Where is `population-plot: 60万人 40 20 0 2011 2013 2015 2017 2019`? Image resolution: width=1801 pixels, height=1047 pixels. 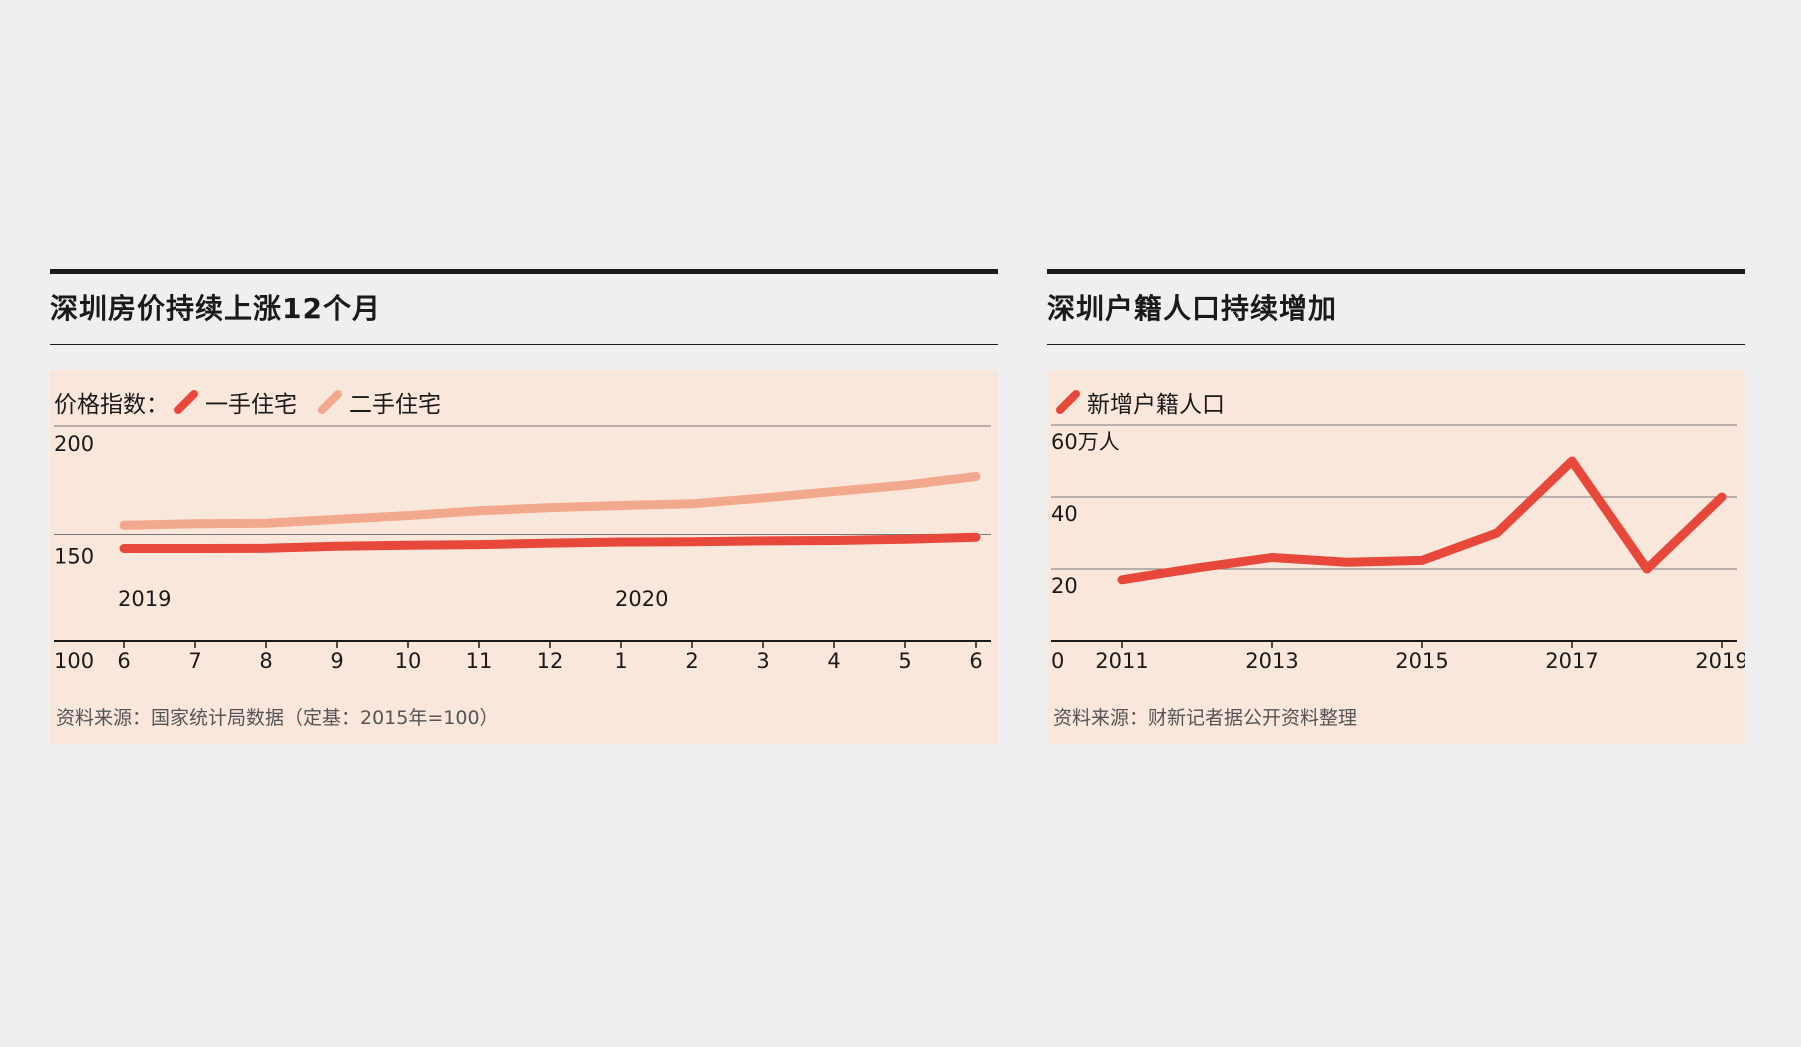
population-plot: 60万人 40 20 0 2011 2013 2015 2017 2019 is located at coordinates (1398, 548).